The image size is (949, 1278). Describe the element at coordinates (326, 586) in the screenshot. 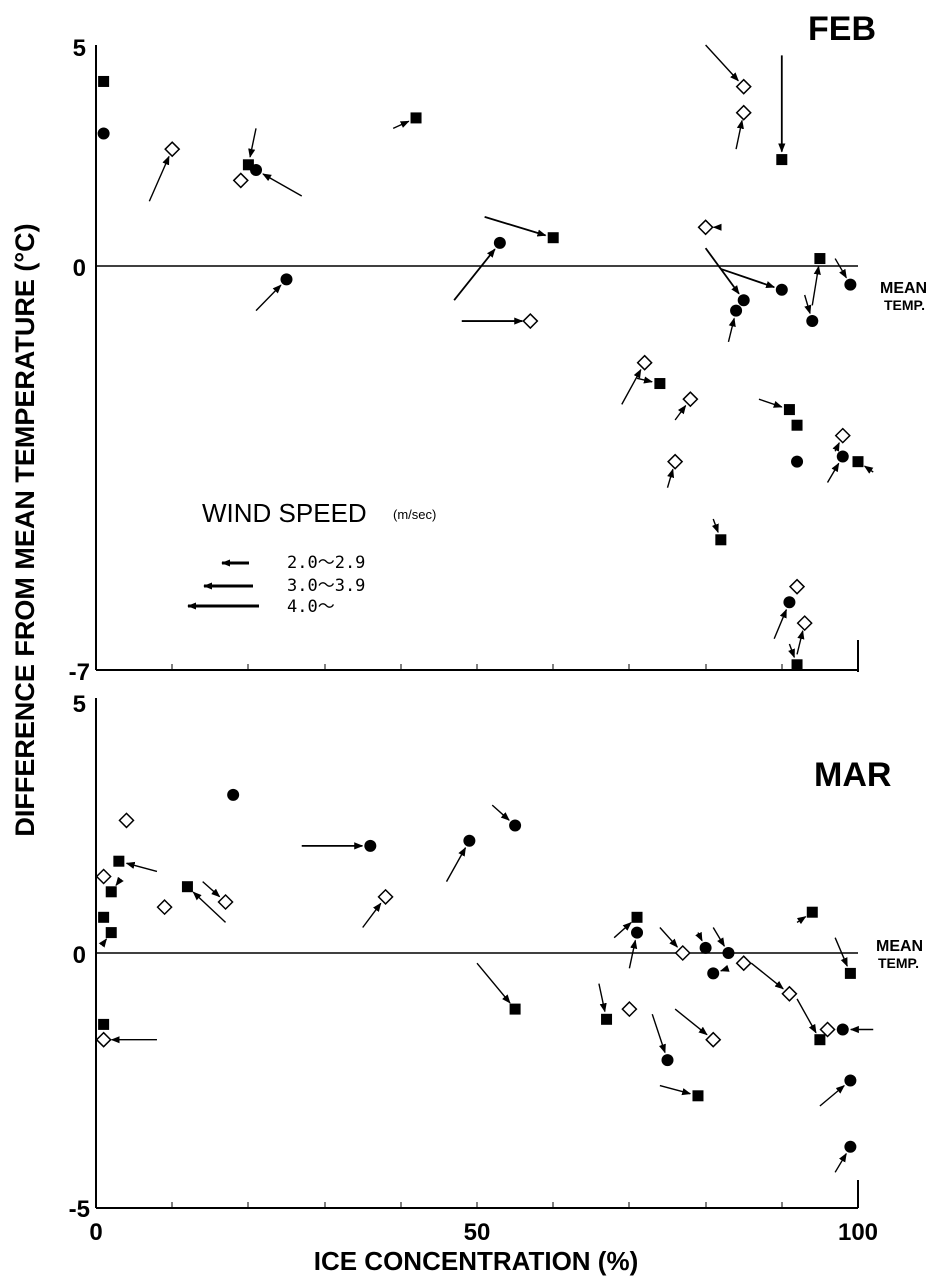

I see `legend-range-2: 3.0〜3.9` at that location.